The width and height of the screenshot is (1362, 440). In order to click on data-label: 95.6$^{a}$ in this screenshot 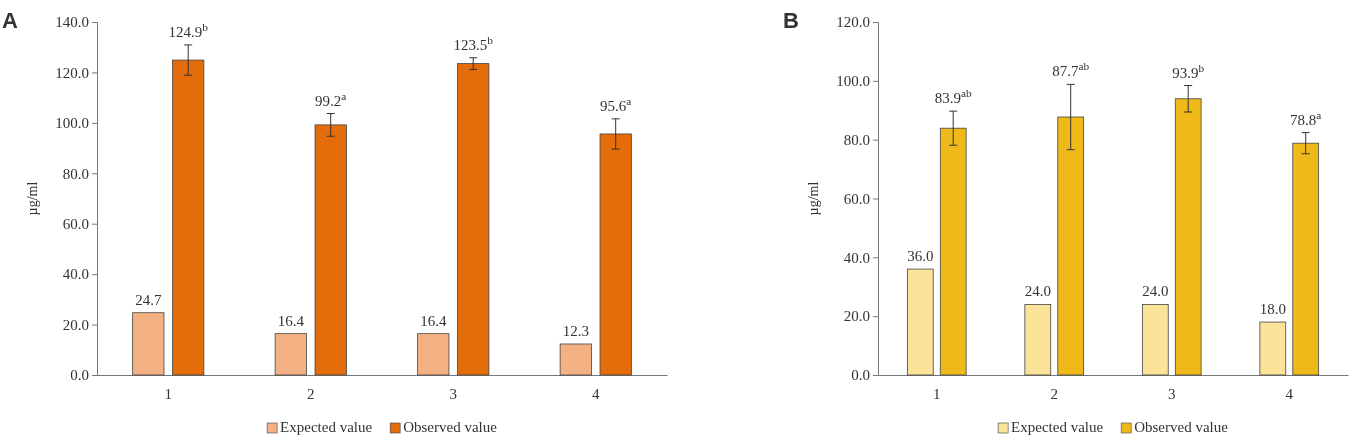, I will do `click(616, 104)`.